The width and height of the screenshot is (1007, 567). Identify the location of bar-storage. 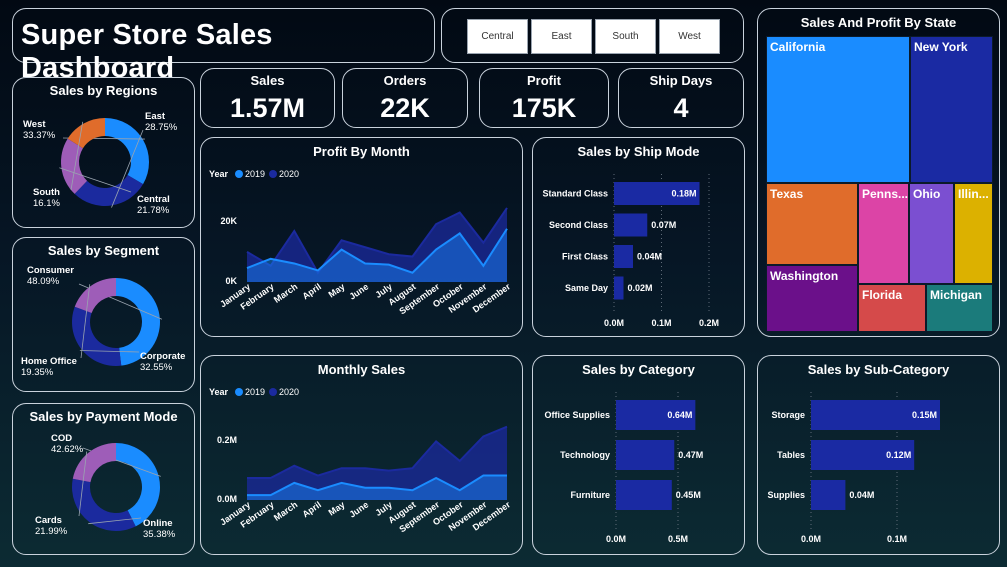
(875, 415).